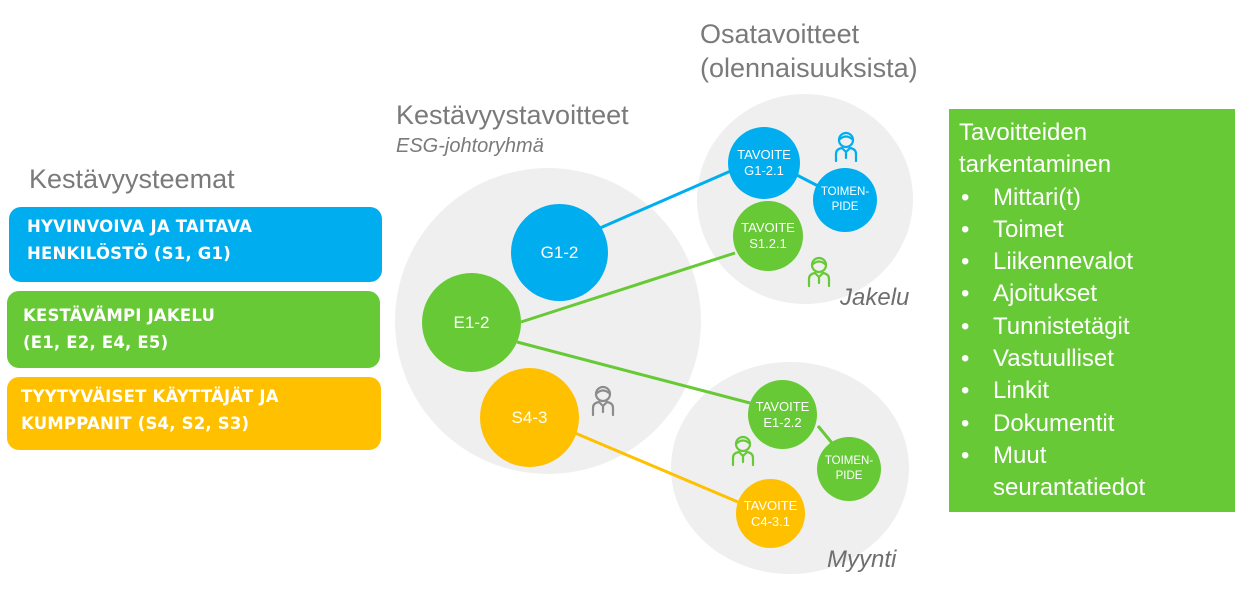 Image resolution: width=1252 pixels, height=616 pixels. I want to click on list-item: • Tunnistetägit, so click(1097, 327).